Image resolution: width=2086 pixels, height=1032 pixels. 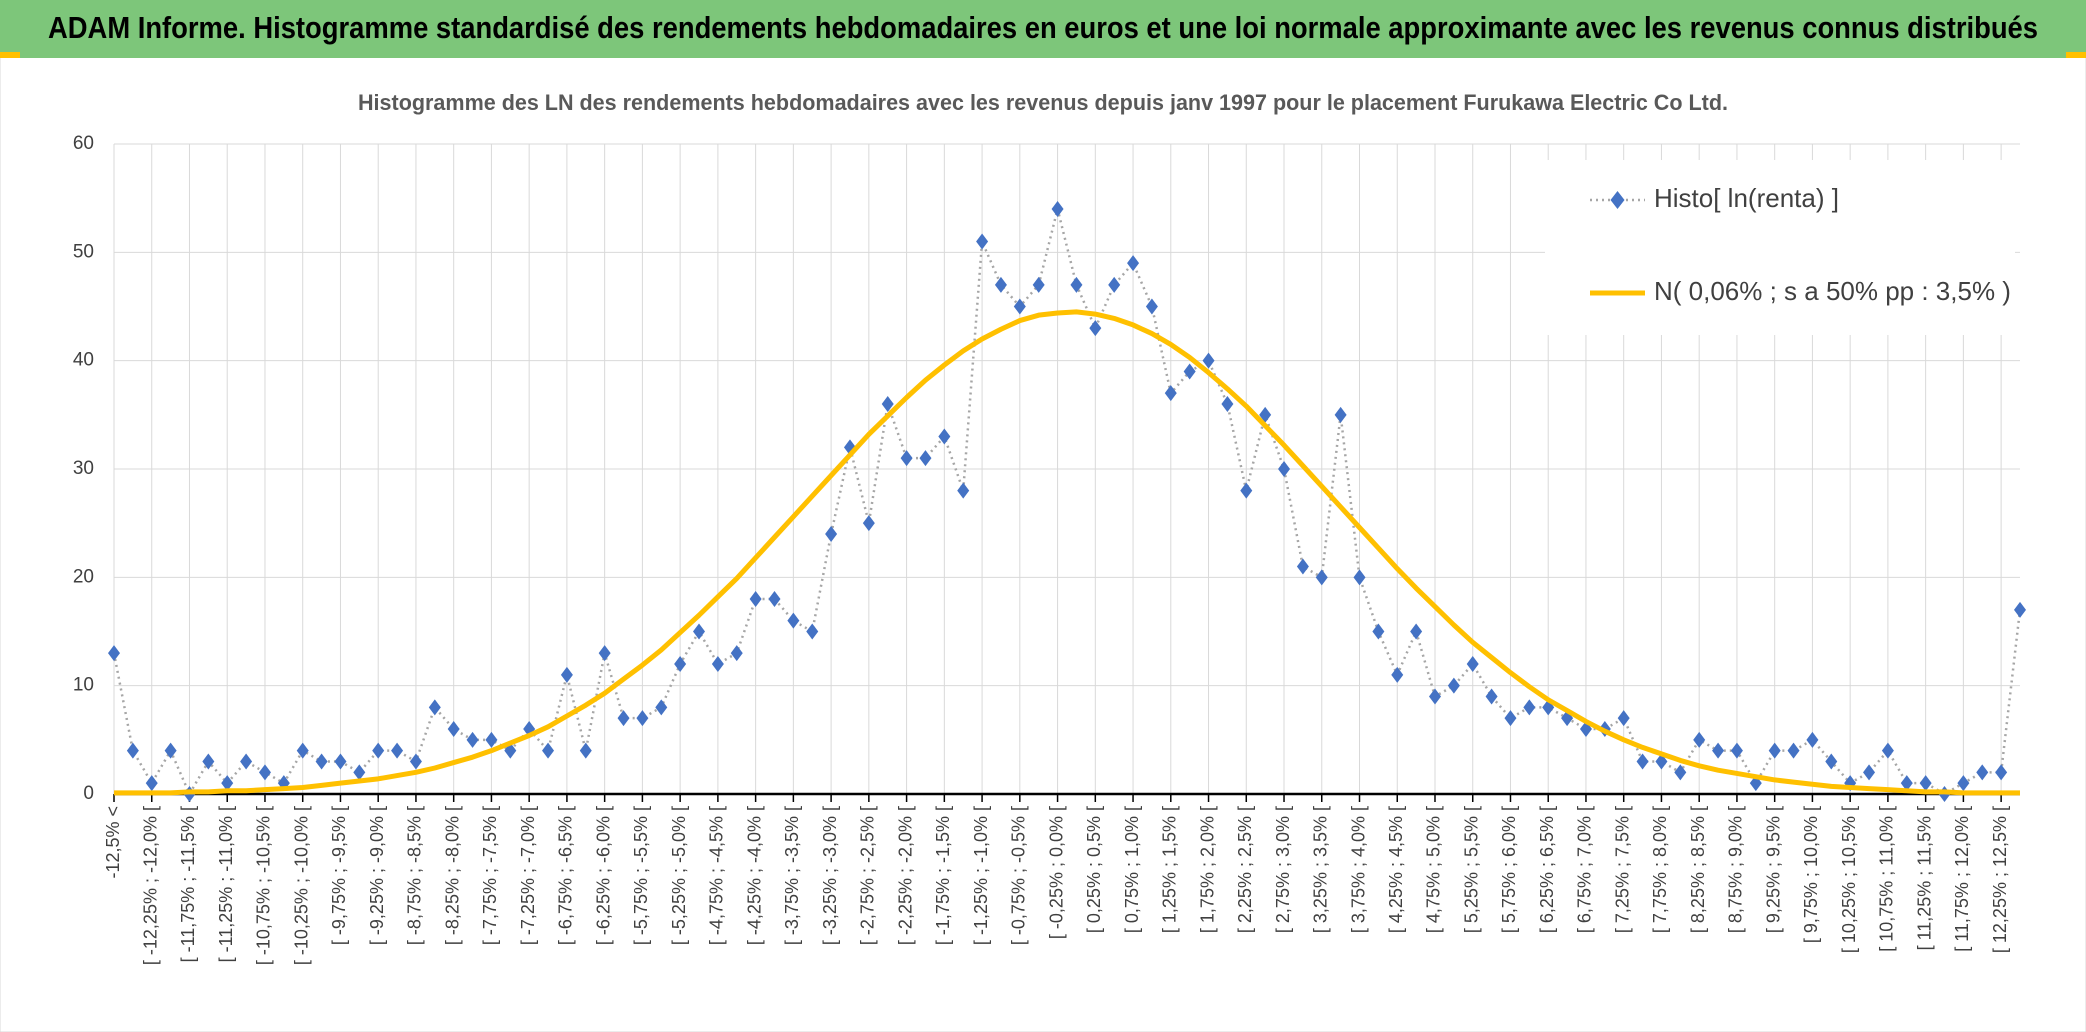 What do you see at coordinates (415, 875) in the screenshot?
I see `x-tick-label: [ -8,75% ; -8,5% [` at bounding box center [415, 875].